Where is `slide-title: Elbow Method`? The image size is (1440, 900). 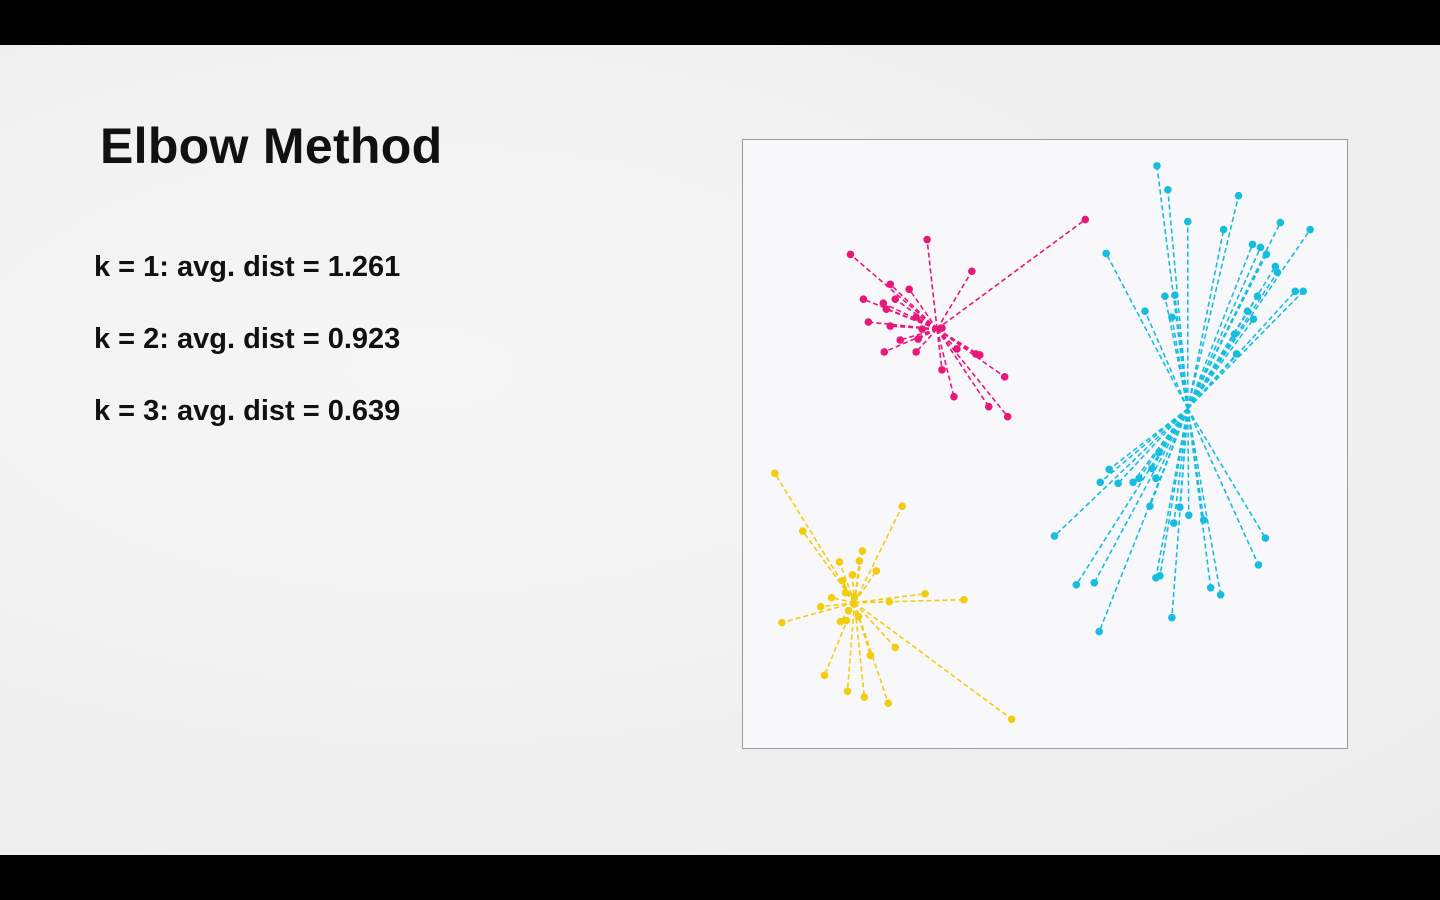 slide-title: Elbow Method is located at coordinates (271, 146).